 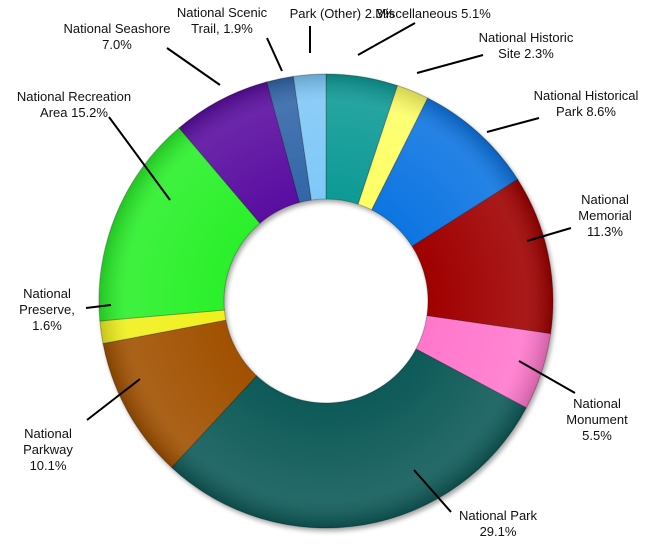 What do you see at coordinates (98, 306) in the screenshot?
I see `leader-line-national-preserve` at bounding box center [98, 306].